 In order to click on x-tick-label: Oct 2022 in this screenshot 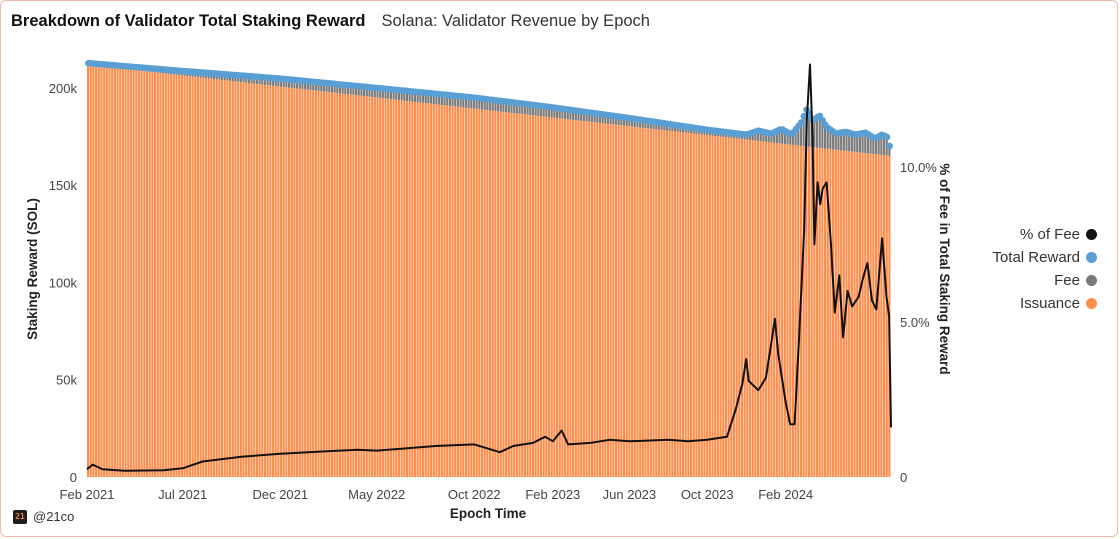, I will do `click(474, 494)`.